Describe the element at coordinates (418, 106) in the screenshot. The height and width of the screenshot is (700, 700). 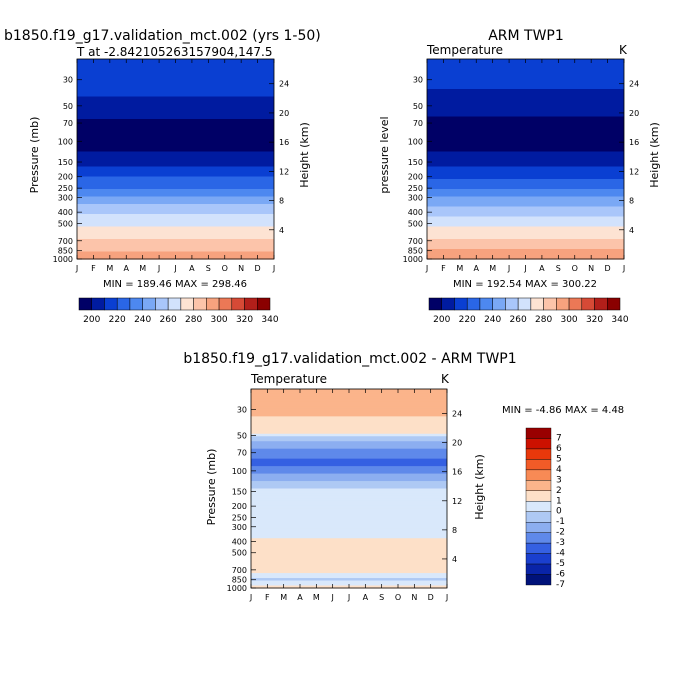
I see `y-tick-label: 50` at that location.